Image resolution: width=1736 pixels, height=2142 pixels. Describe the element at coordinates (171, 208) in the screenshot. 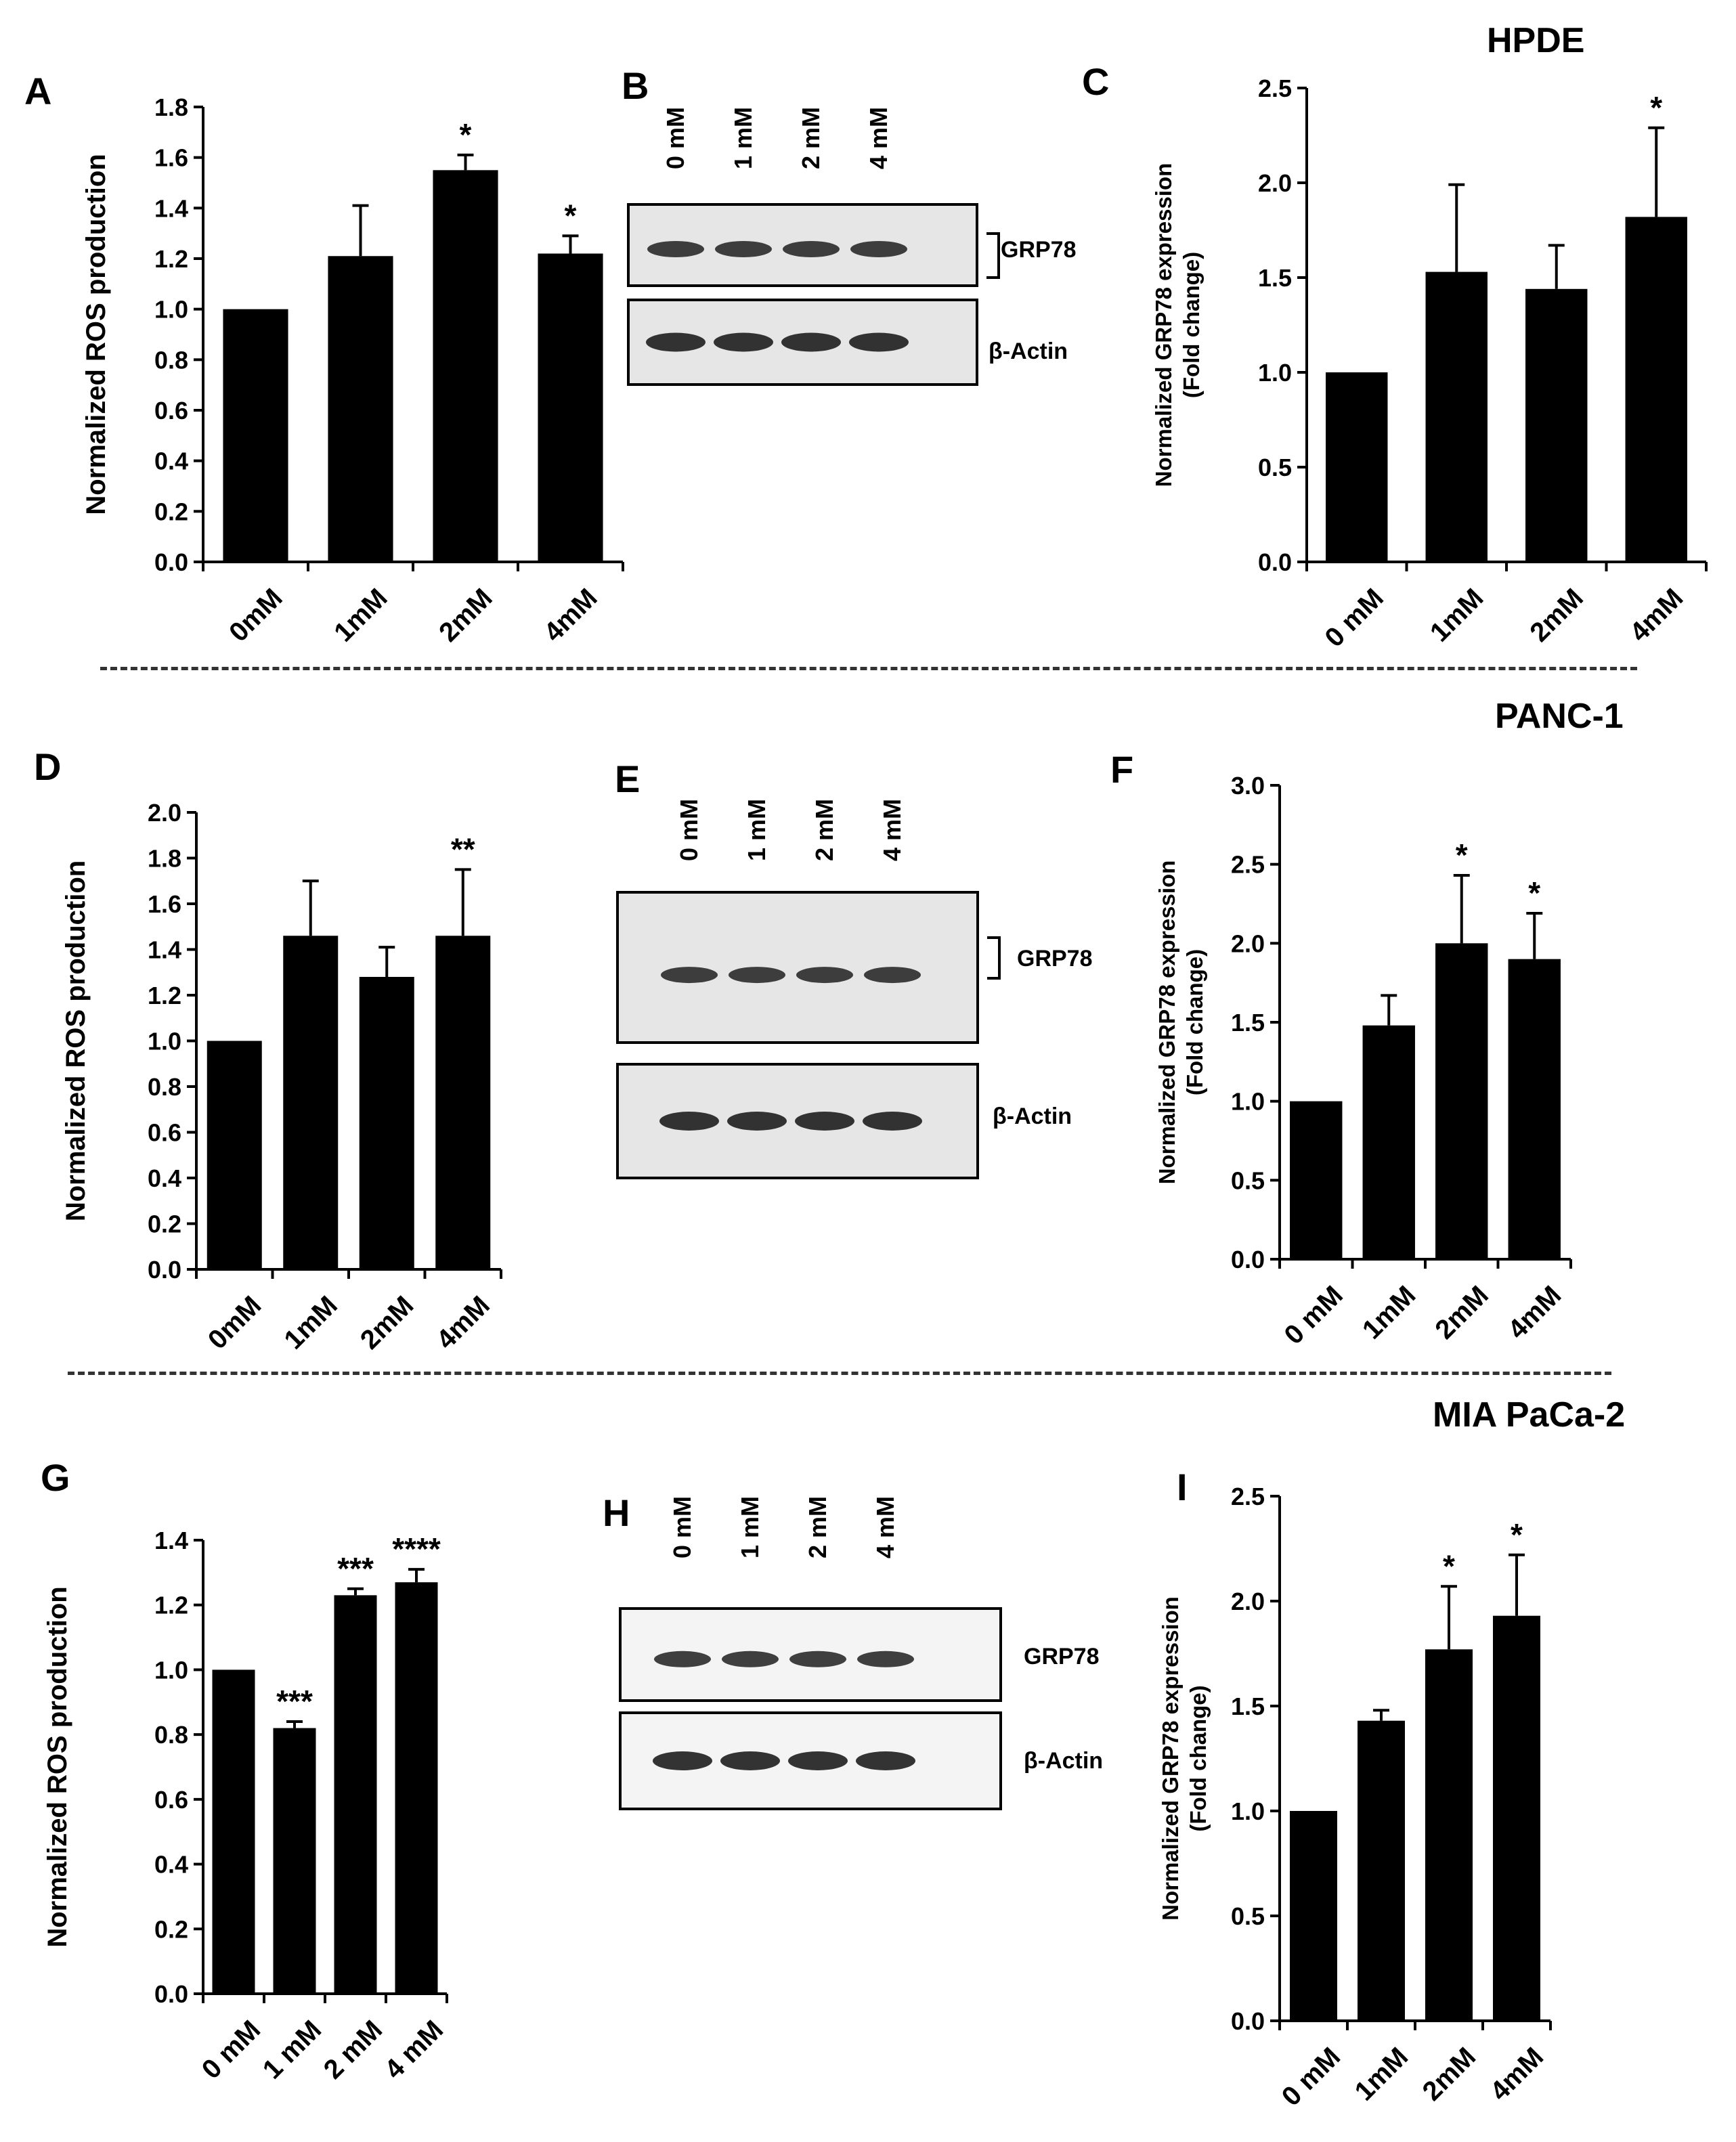

I see `y-tick-label: 1.4` at that location.